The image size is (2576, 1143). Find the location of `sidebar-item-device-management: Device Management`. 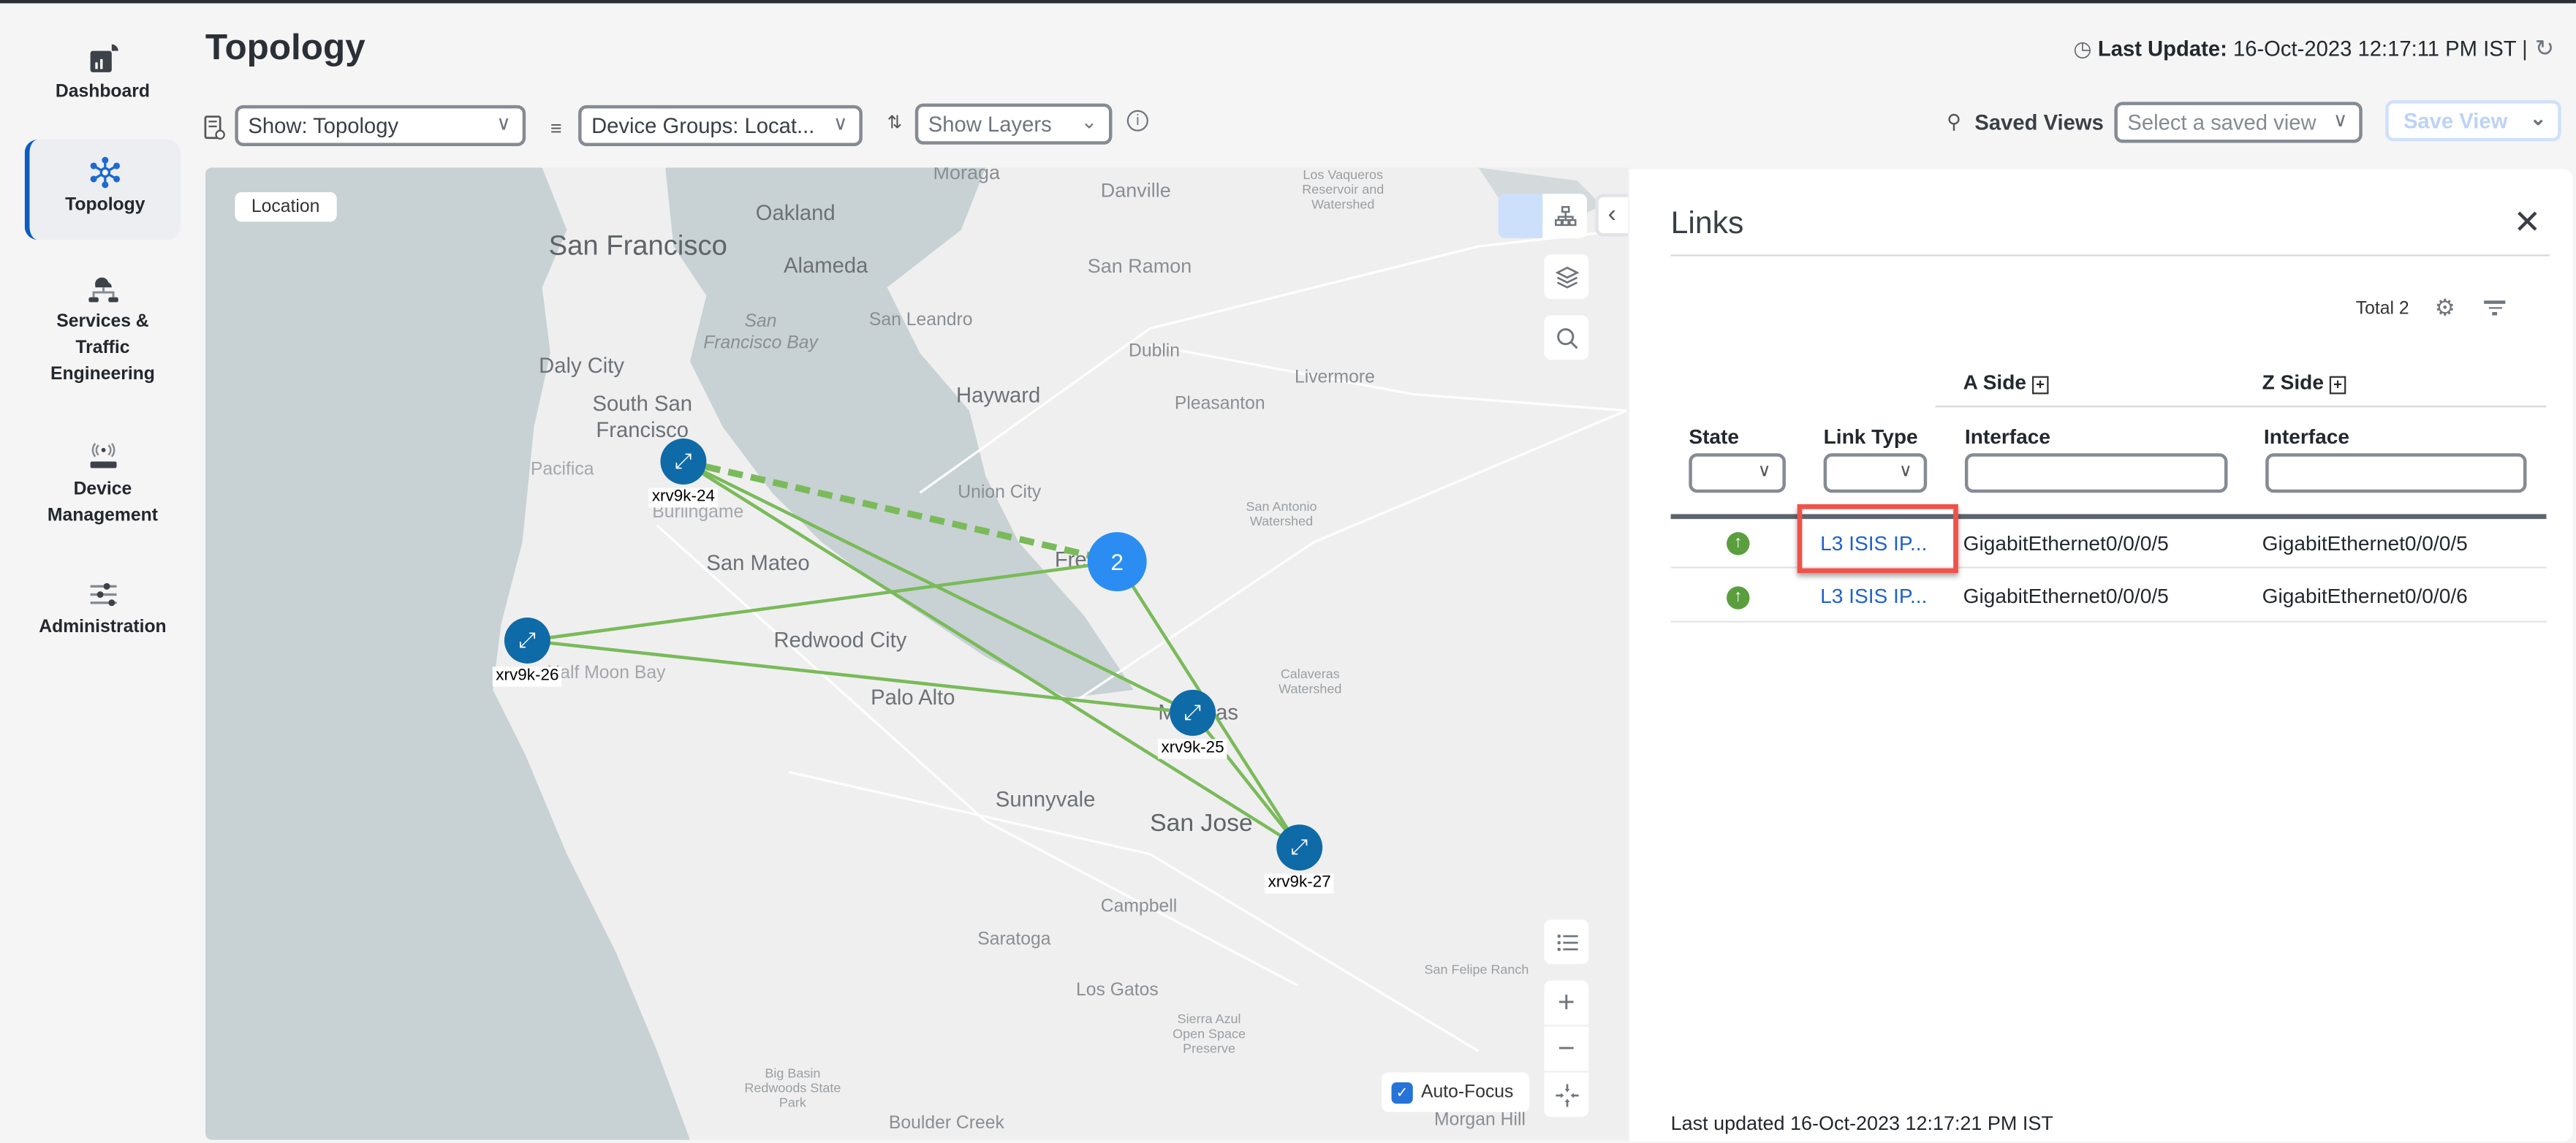

sidebar-item-device-management: Device Management is located at coordinates (103, 484).